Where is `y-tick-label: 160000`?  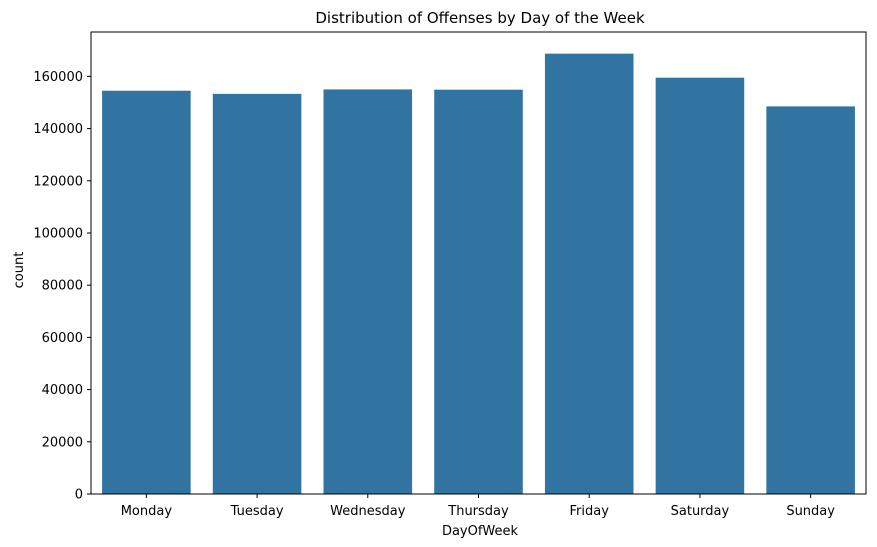
y-tick-label: 160000 is located at coordinates (58, 77).